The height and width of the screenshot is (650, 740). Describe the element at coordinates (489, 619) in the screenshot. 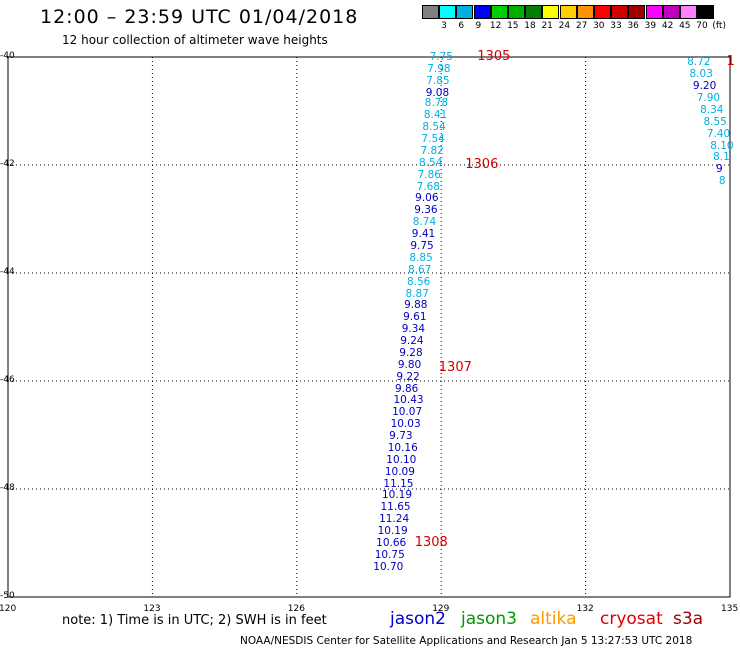

I see `satellite-jason3: jason3` at that location.